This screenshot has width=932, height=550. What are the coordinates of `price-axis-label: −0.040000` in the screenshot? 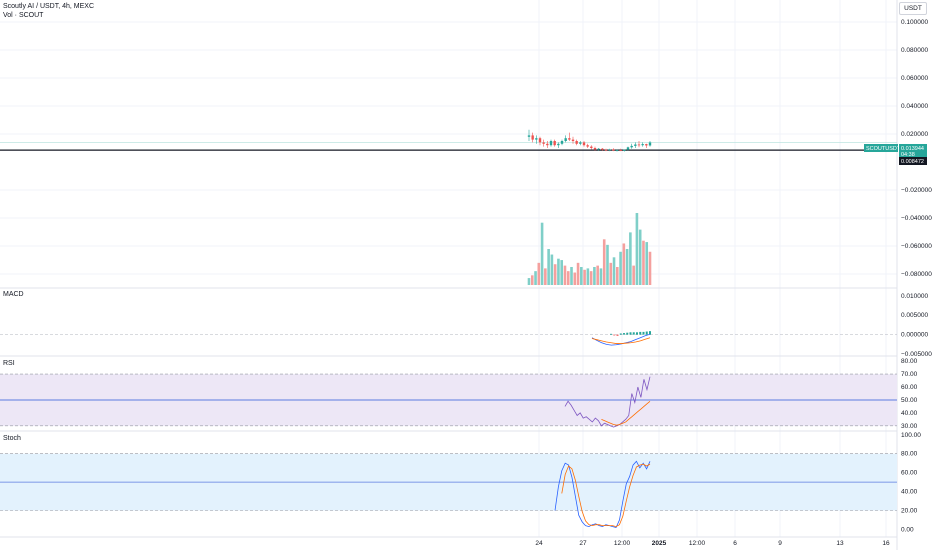 It's located at (916, 218).